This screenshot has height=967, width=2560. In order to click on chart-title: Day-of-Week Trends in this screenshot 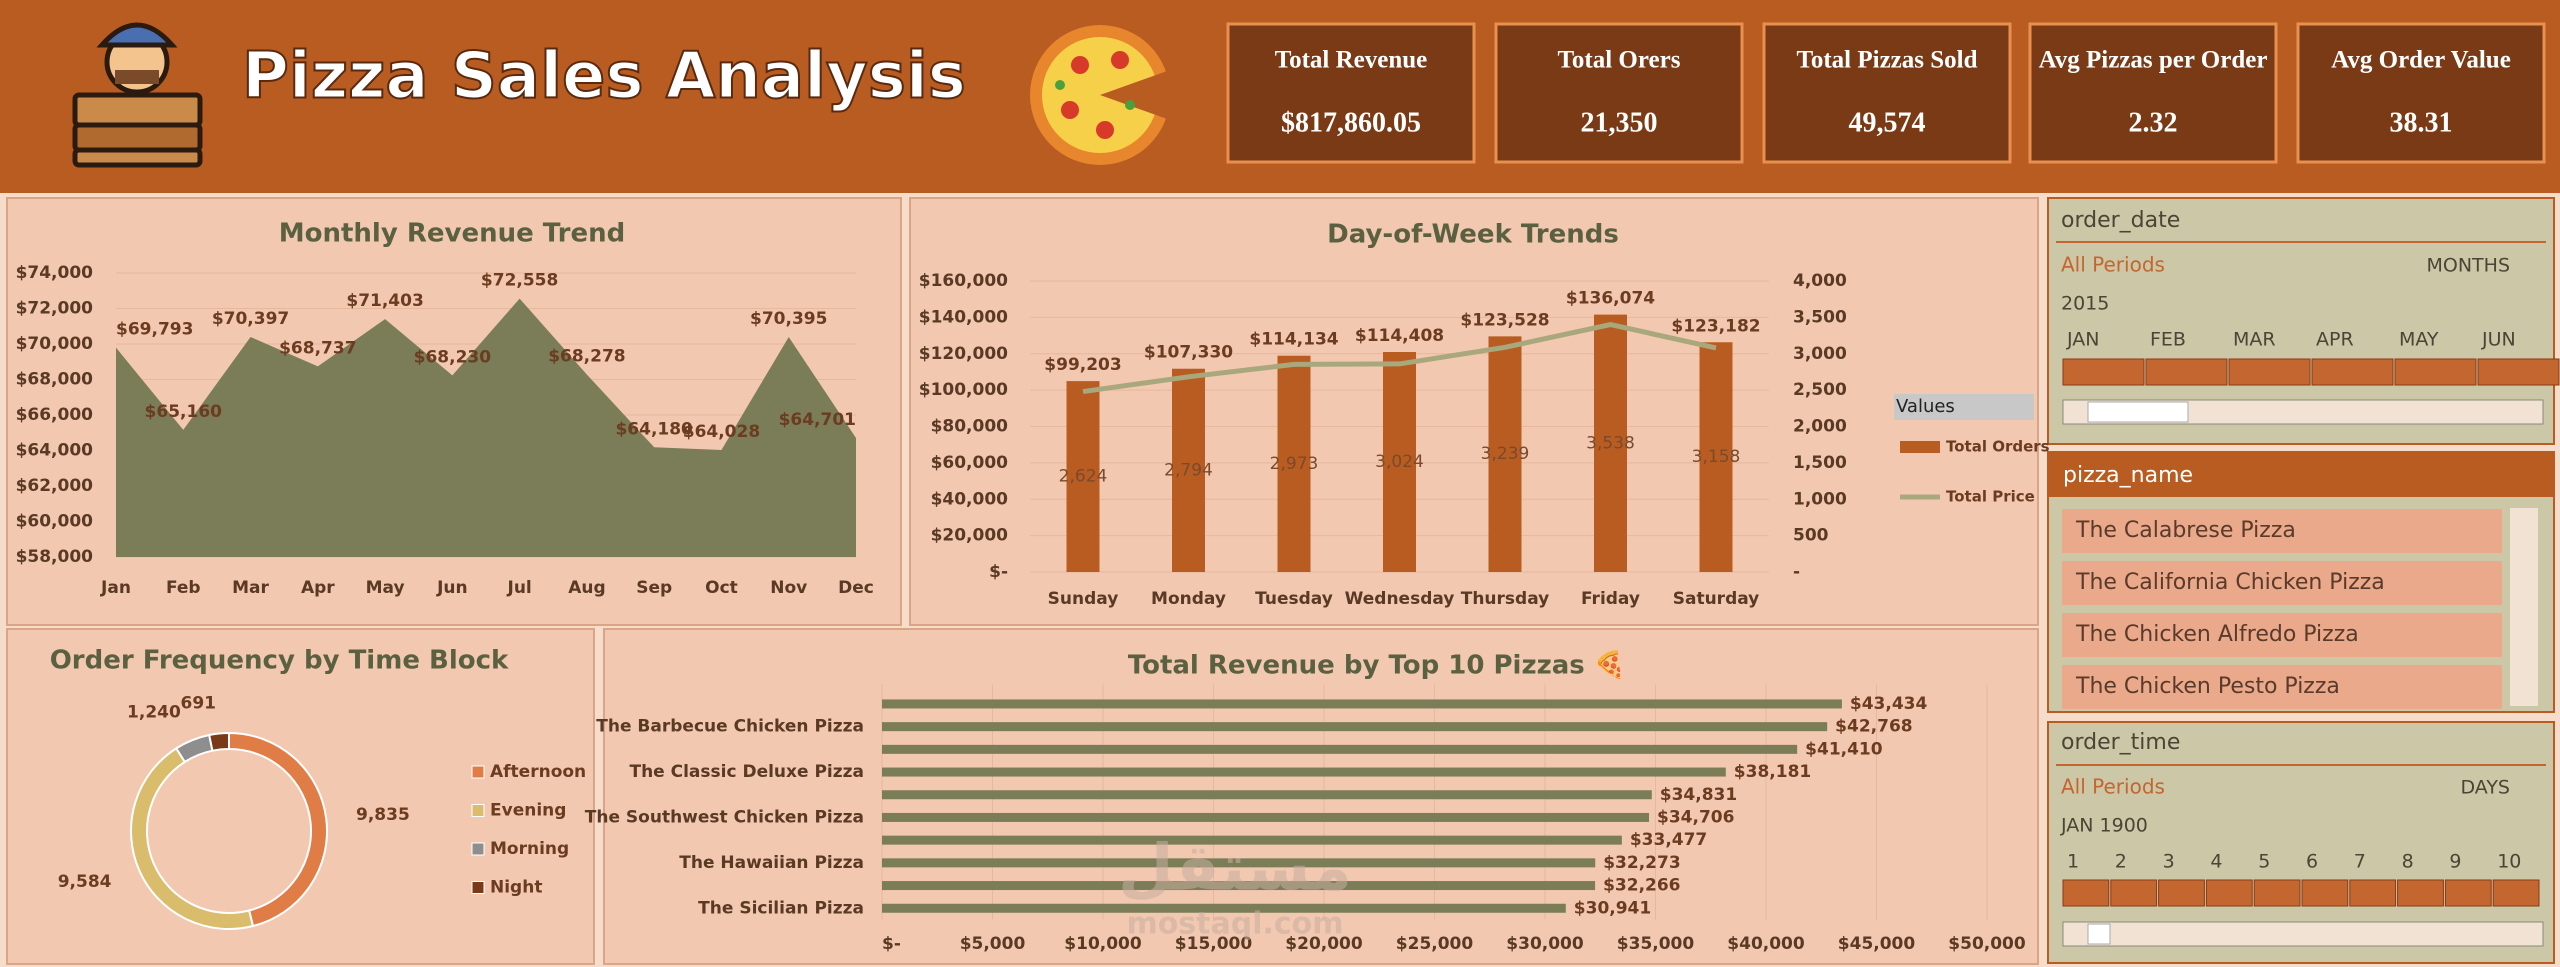, I will do `click(1473, 235)`.